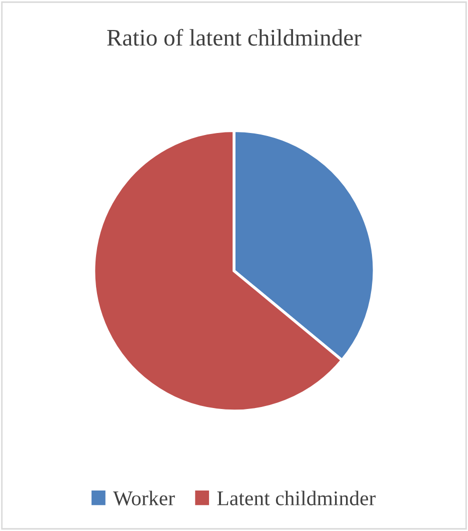 The width and height of the screenshot is (468, 531). I want to click on chart-title: Ratio of latent childminder, so click(234, 37).